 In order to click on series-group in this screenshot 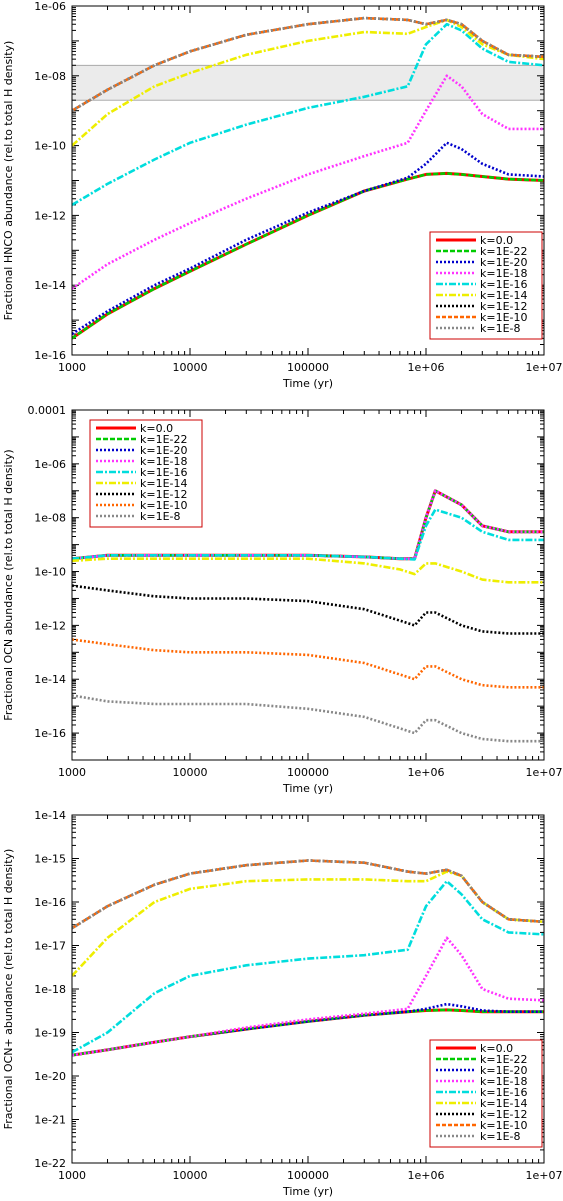, I will do `click(308, 958)`.